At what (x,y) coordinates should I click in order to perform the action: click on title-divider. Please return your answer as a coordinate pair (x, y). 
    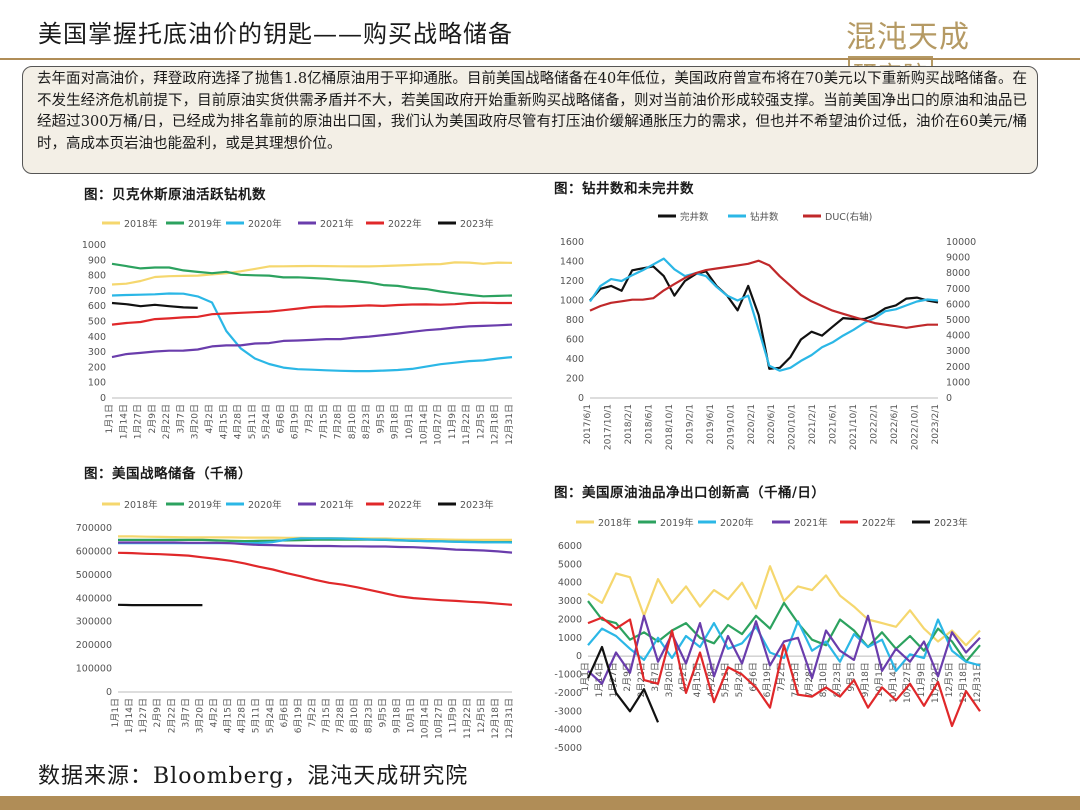
    Looking at the image, I should click on (540, 59).